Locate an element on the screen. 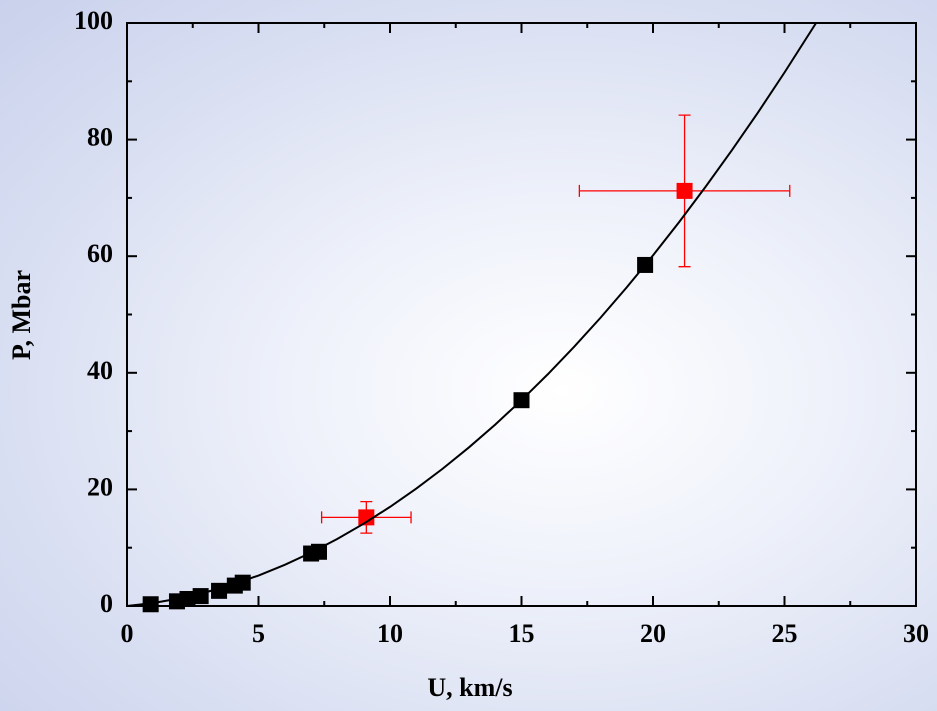 This screenshot has width=937, height=711. y-tick-label: 80 is located at coordinates (100, 137).